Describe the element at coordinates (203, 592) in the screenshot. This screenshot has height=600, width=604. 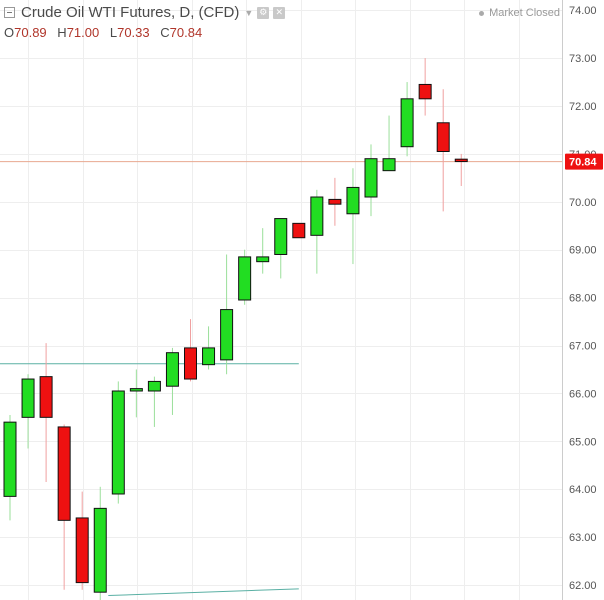
I see `trendline` at that location.